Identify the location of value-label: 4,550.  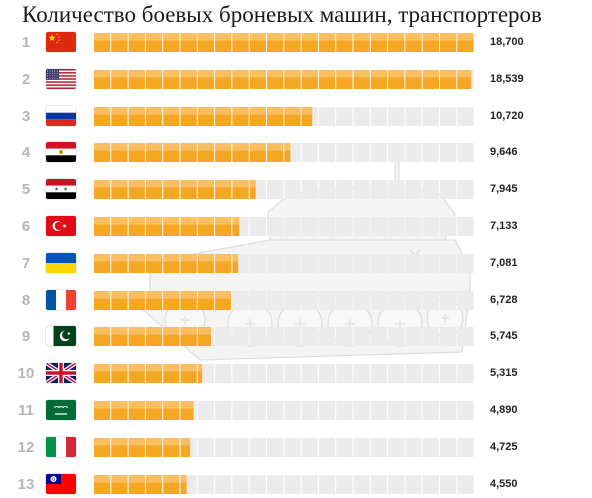
(504, 483).